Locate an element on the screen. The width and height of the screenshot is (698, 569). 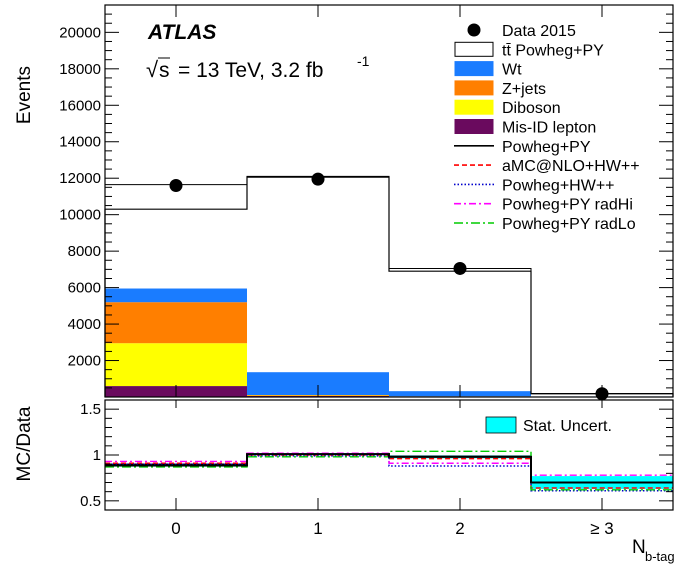
x-tick-label-2: 2 is located at coordinates (459, 528).